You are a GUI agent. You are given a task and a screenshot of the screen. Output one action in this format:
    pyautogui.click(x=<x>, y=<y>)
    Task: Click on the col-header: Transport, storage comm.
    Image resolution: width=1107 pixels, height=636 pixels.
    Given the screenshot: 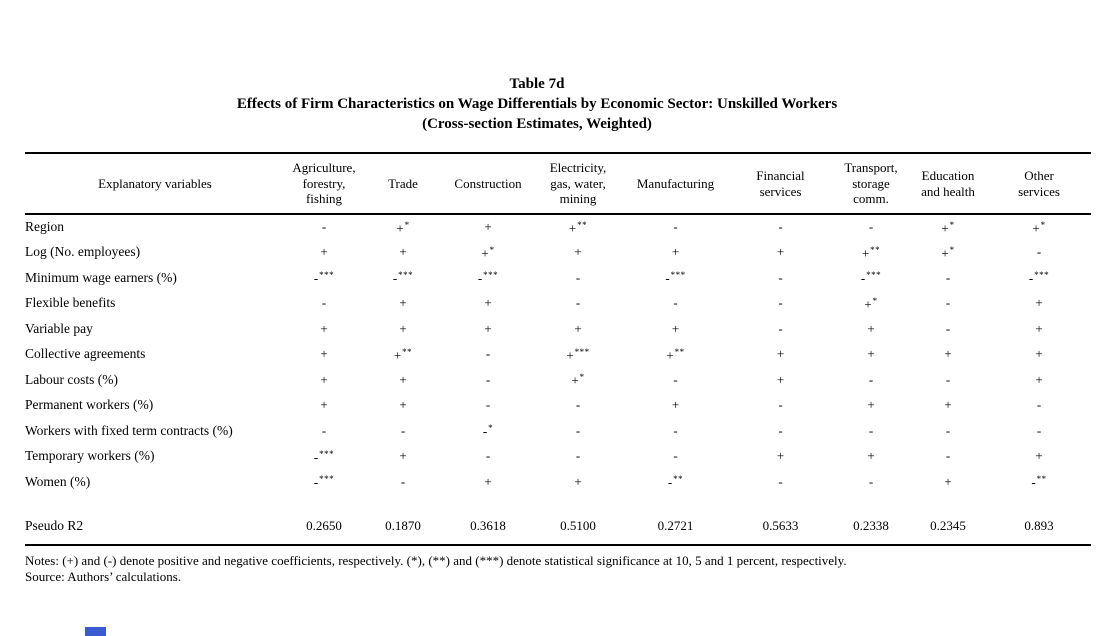 What is the action you would take?
    pyautogui.click(x=871, y=183)
    